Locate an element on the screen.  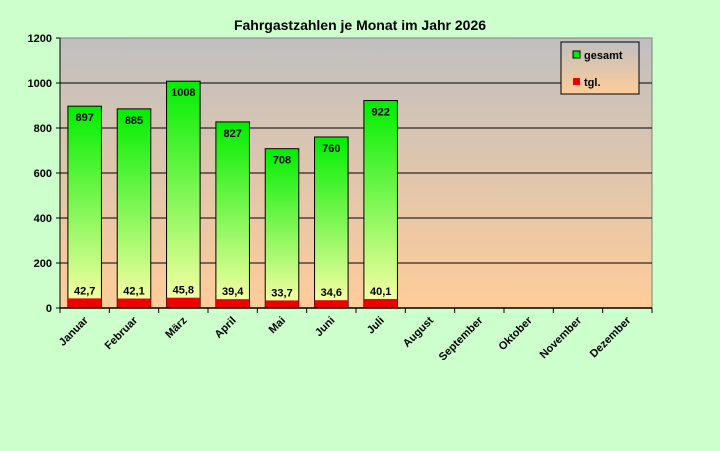
data-label-tgl: 33,7 is located at coordinates (281, 293).